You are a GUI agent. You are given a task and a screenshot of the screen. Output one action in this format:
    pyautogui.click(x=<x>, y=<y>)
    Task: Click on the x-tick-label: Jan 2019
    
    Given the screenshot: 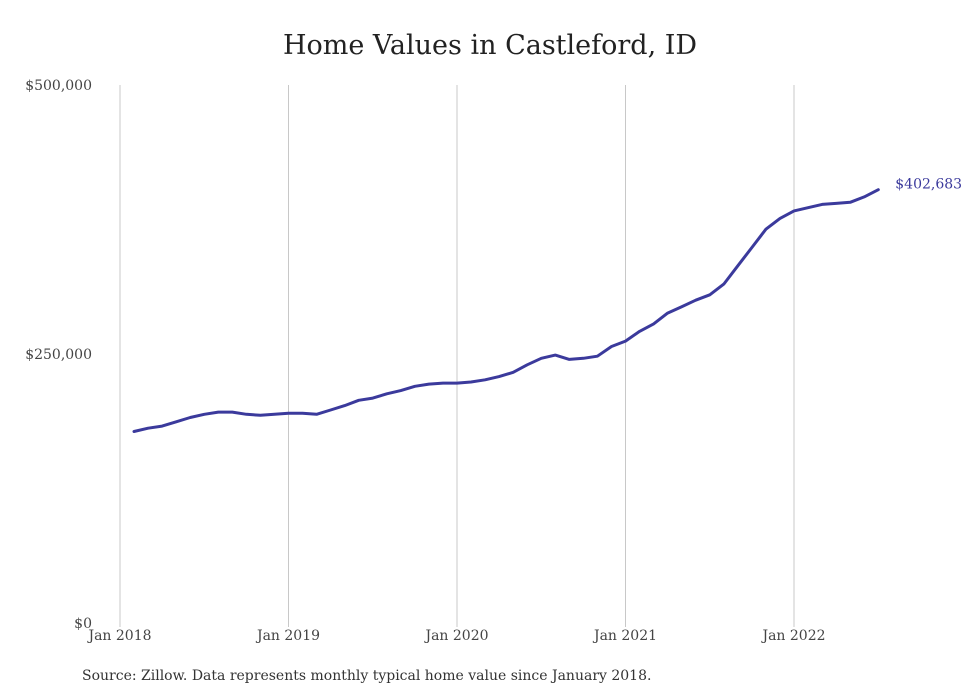 What is the action you would take?
    pyautogui.click(x=287, y=636)
    